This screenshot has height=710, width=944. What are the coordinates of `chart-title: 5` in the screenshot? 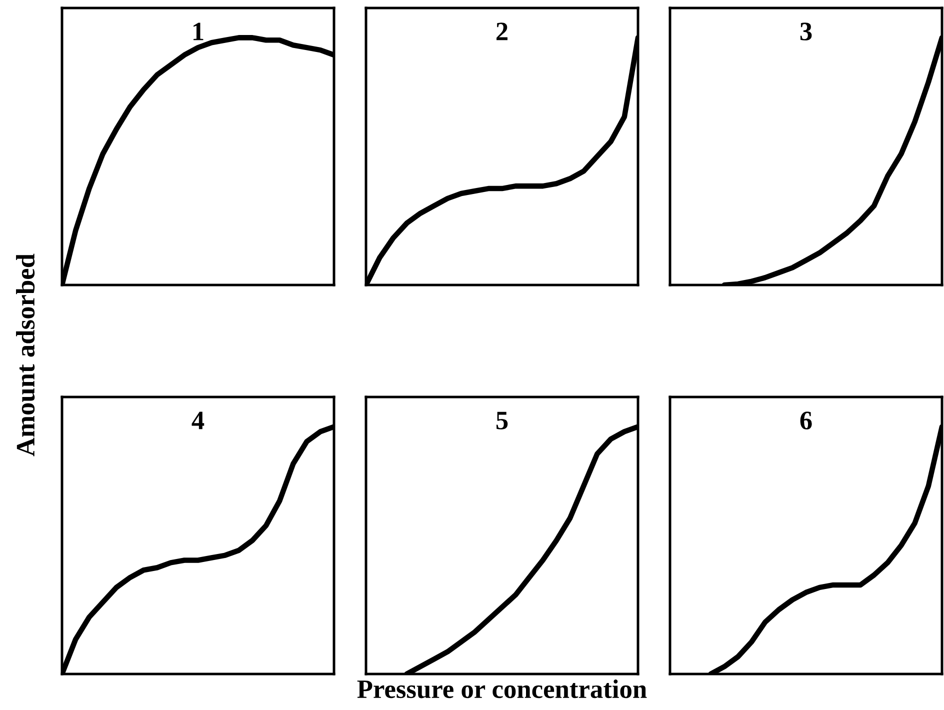 It's located at (502, 421).